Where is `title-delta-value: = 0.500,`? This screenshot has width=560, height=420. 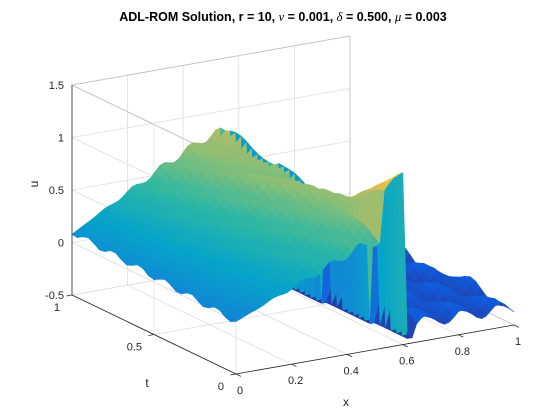
title-delta-value: = 0.500, is located at coordinates (368, 17).